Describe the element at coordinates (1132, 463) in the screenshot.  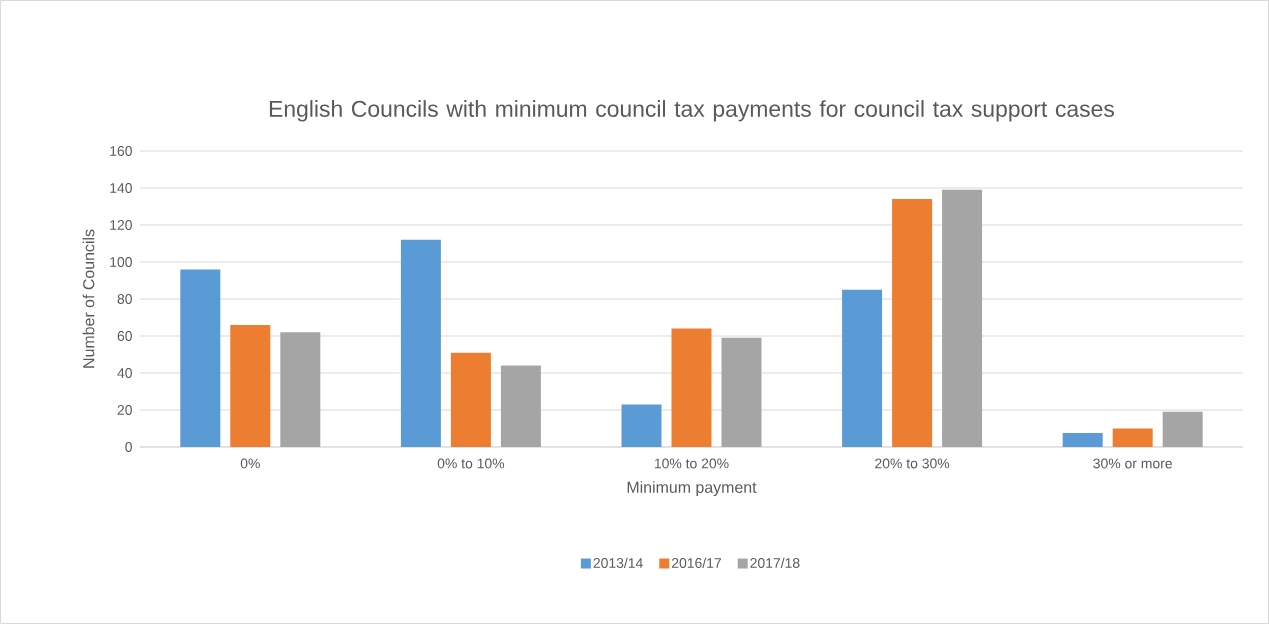
I see `x-tick-label: 30% or more` at that location.